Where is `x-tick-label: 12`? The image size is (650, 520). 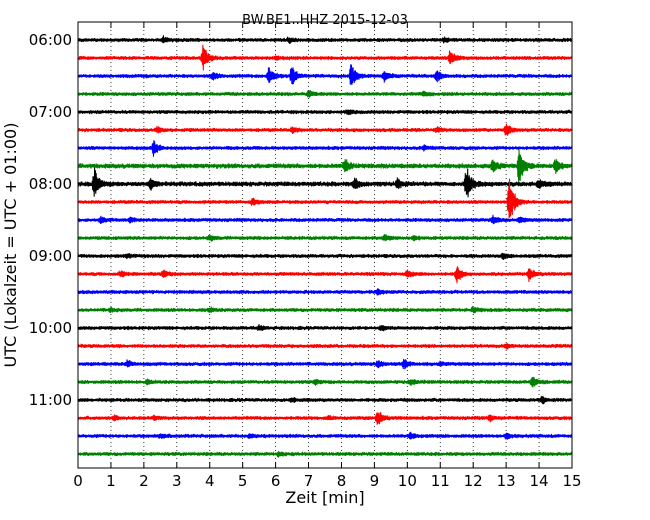 x-tick-label: 12 is located at coordinates (473, 481).